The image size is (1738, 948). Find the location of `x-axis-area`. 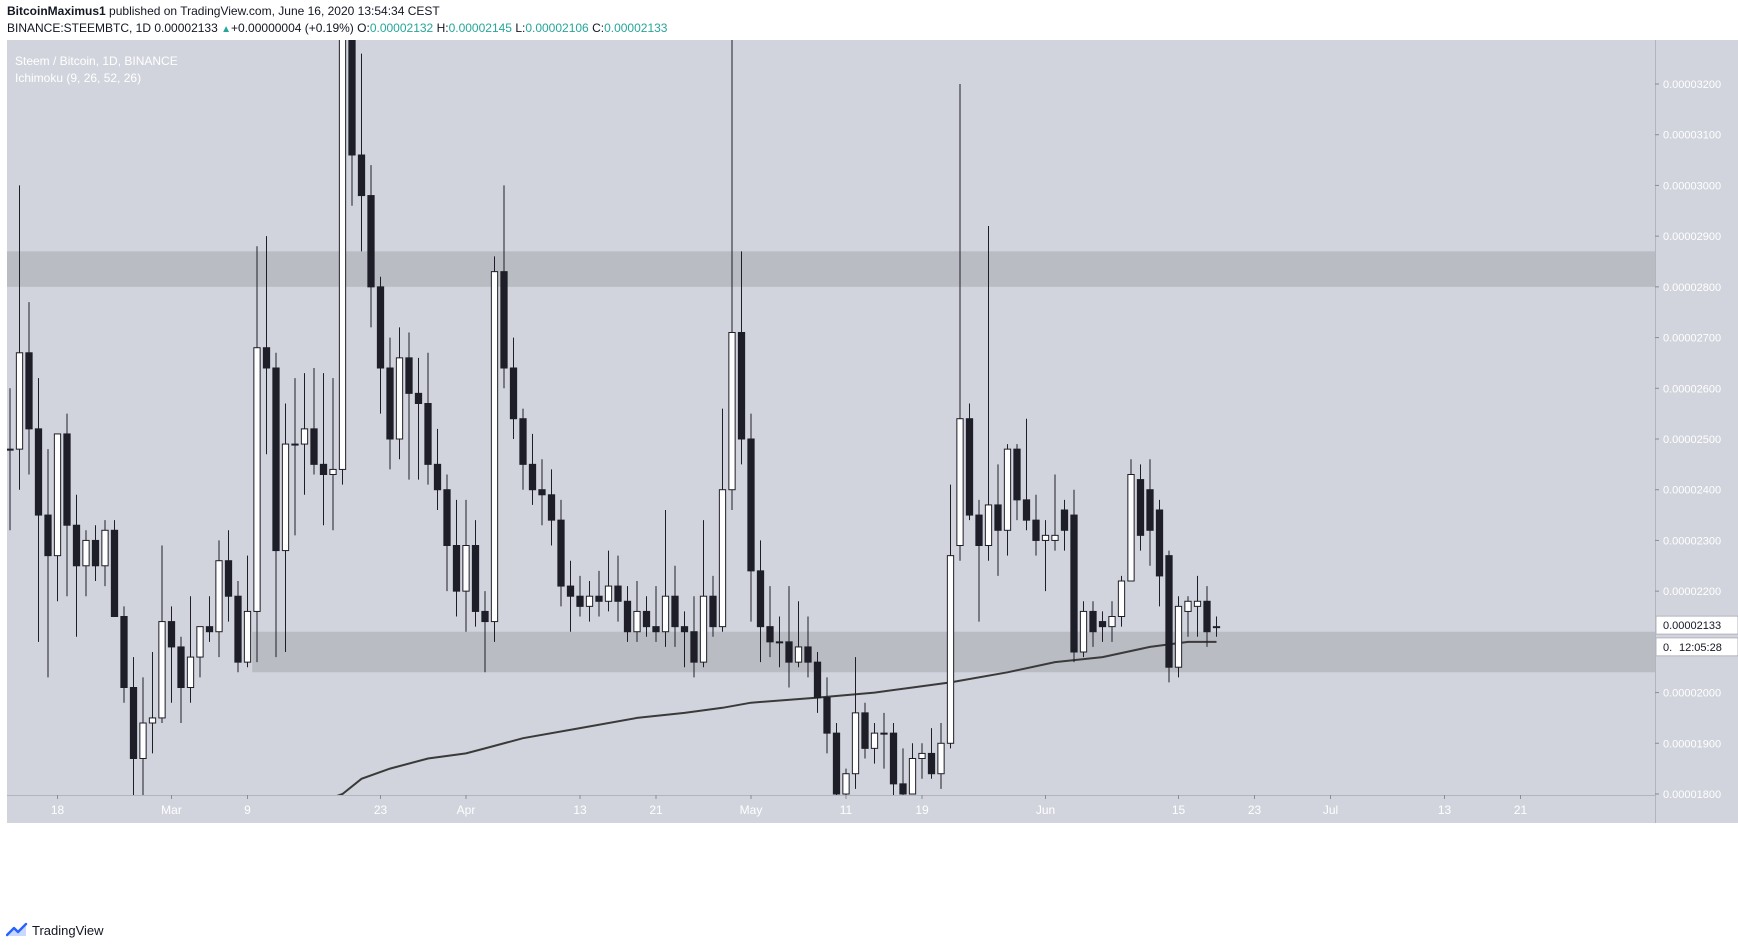

x-axis-area is located at coordinates (831, 809).